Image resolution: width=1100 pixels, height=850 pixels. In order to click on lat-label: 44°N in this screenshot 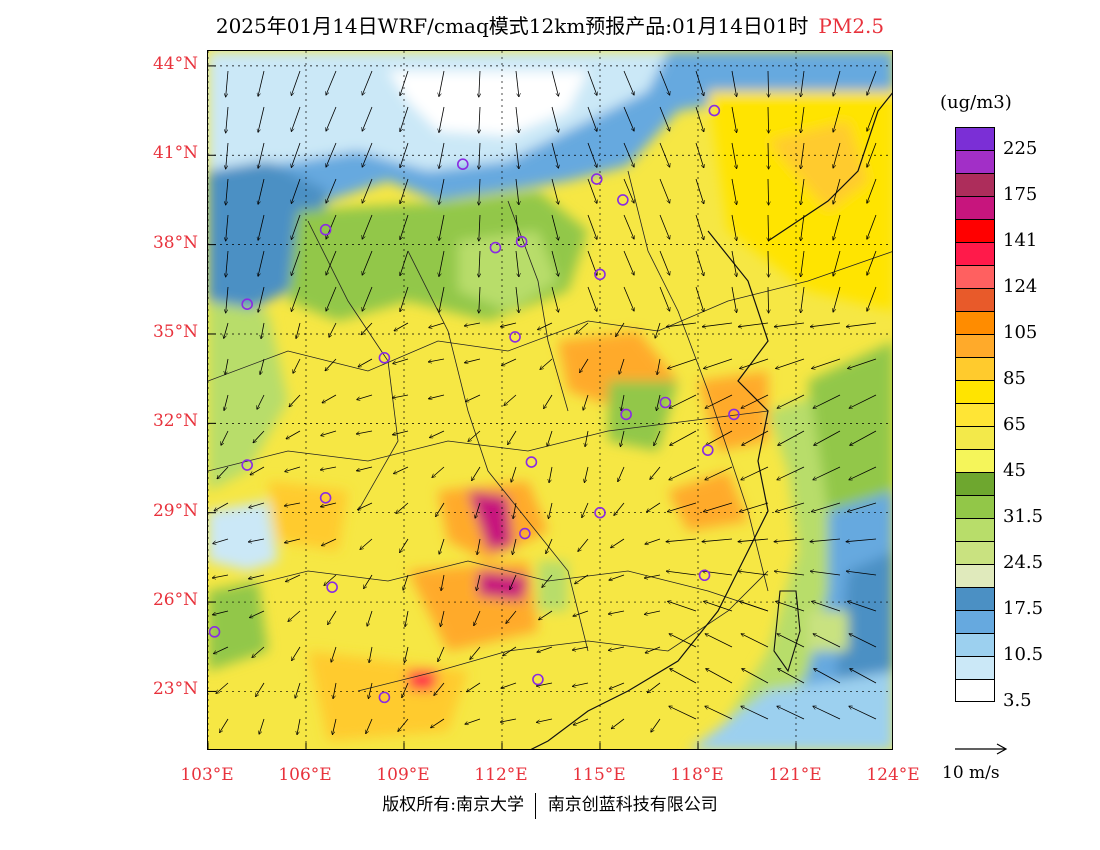, I will do `click(175, 63)`.